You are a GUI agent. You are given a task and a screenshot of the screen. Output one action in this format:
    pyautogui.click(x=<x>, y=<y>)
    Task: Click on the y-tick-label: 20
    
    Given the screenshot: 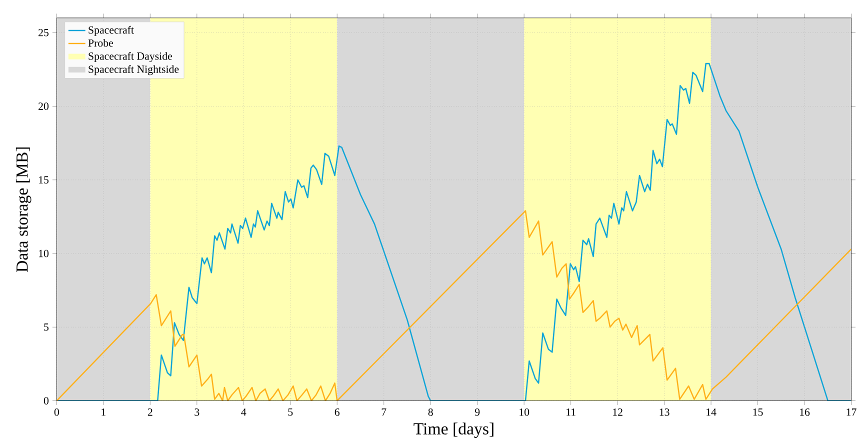 What is the action you would take?
    pyautogui.click(x=43, y=106)
    